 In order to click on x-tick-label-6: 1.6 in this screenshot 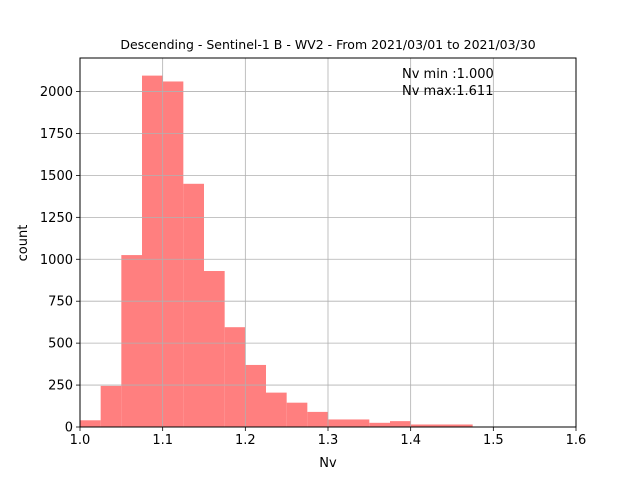, I will do `click(576, 440)`.